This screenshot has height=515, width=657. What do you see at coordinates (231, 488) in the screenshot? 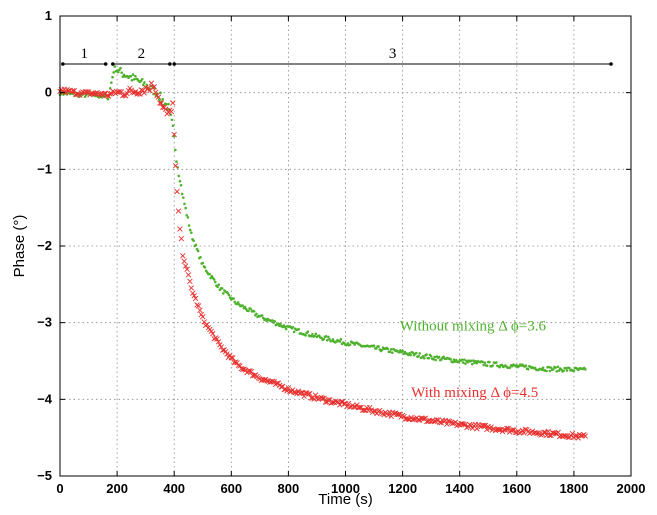
I see `x-tick-label: 600` at bounding box center [231, 488].